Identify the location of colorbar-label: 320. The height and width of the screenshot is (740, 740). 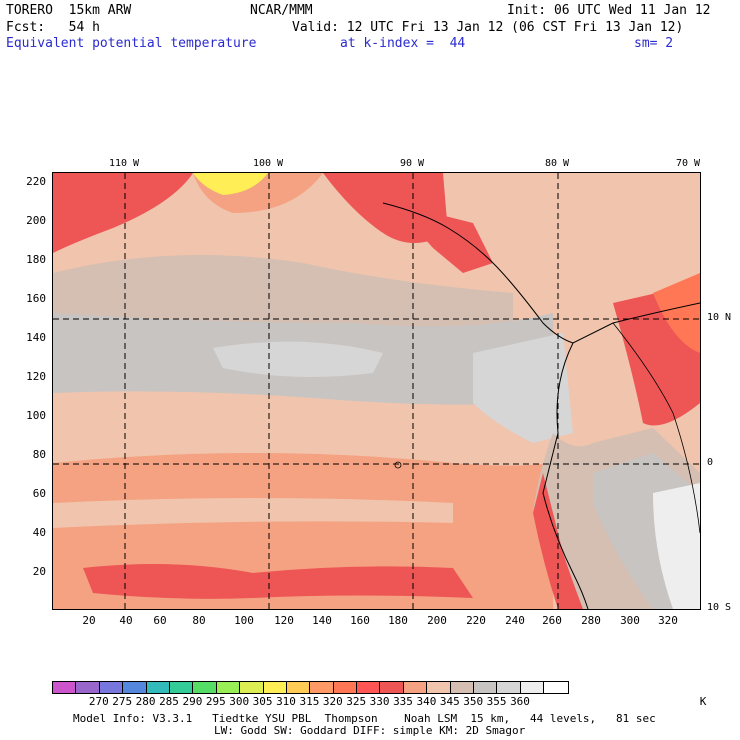
(332, 701).